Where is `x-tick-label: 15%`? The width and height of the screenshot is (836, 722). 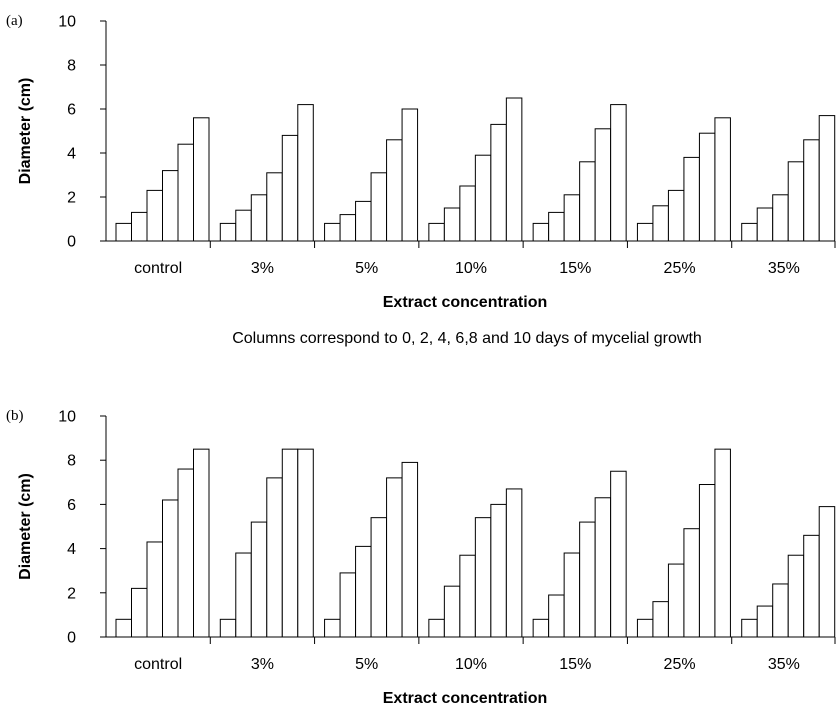
x-tick-label: 15% is located at coordinates (575, 664).